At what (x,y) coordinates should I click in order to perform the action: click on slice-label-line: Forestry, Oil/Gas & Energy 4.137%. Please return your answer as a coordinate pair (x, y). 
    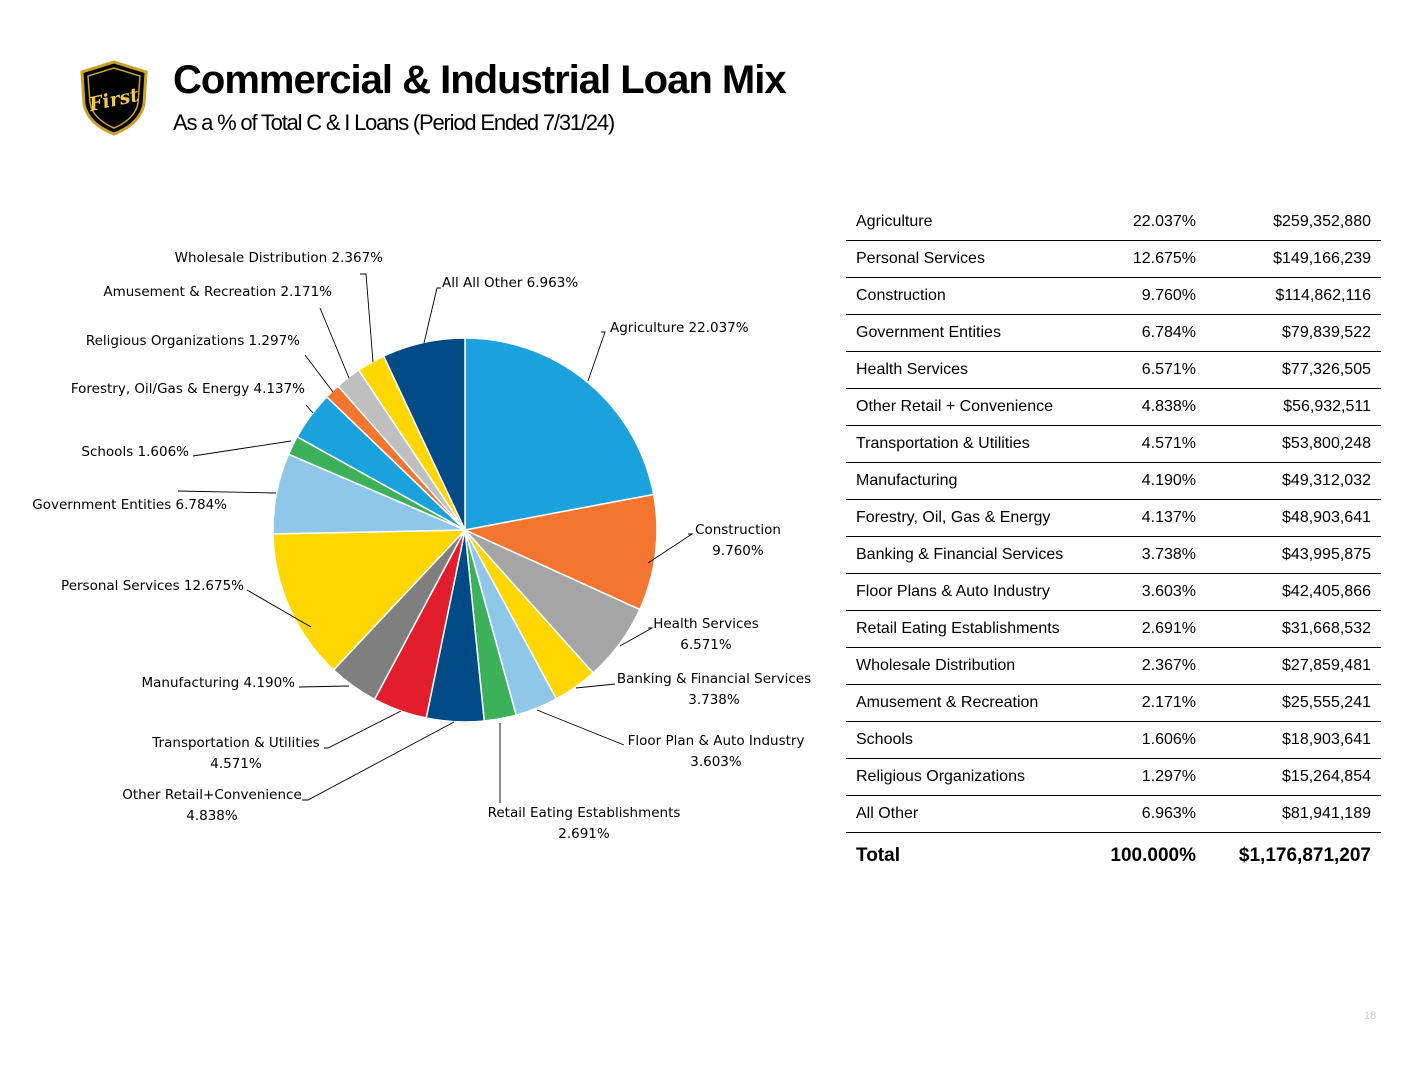
    Looking at the image, I should click on (188, 389).